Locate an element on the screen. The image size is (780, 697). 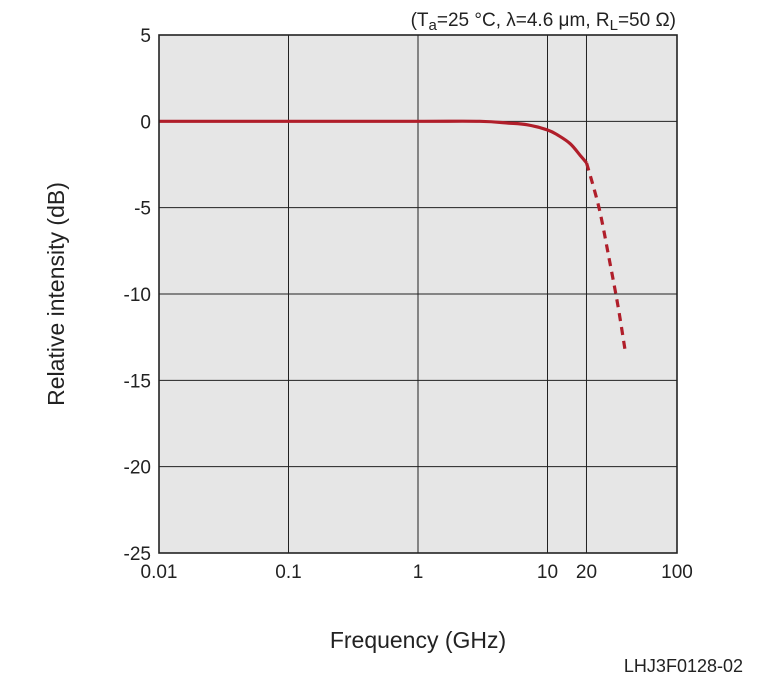
figure-code: LHJ3F0128-02 is located at coordinates (683, 666).